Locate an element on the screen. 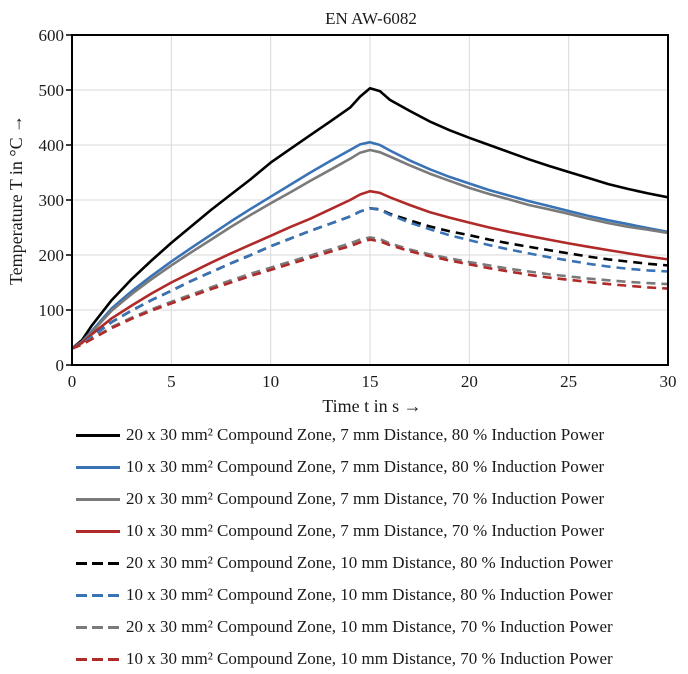 This screenshot has height=674, width=688. y-tick-label: 300 is located at coordinates (52, 200).